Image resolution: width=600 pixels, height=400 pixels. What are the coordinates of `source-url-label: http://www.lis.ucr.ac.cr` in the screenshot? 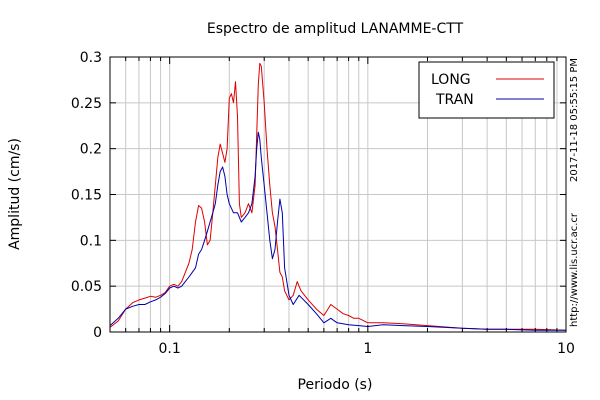 It's located at (574, 269).